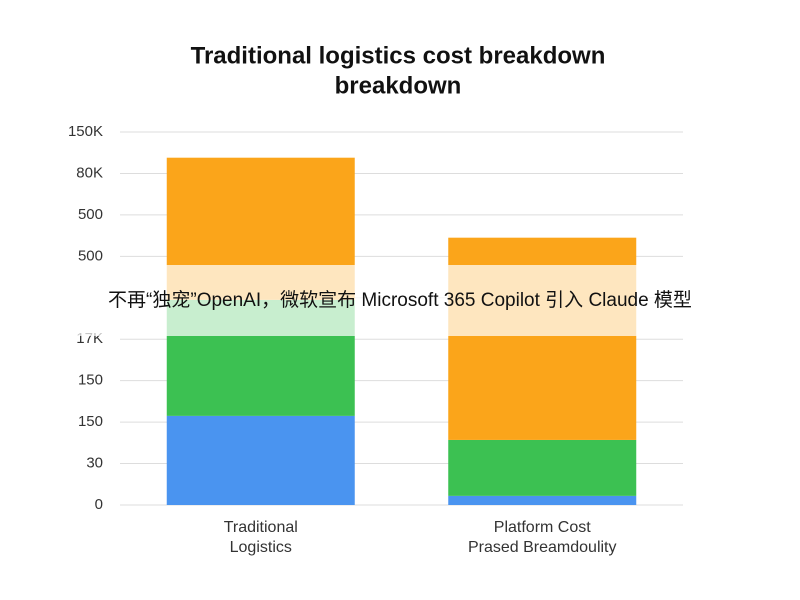 The width and height of the screenshot is (800, 600). What do you see at coordinates (261, 527) in the screenshot?
I see `x-tick-label: Traditional` at bounding box center [261, 527].